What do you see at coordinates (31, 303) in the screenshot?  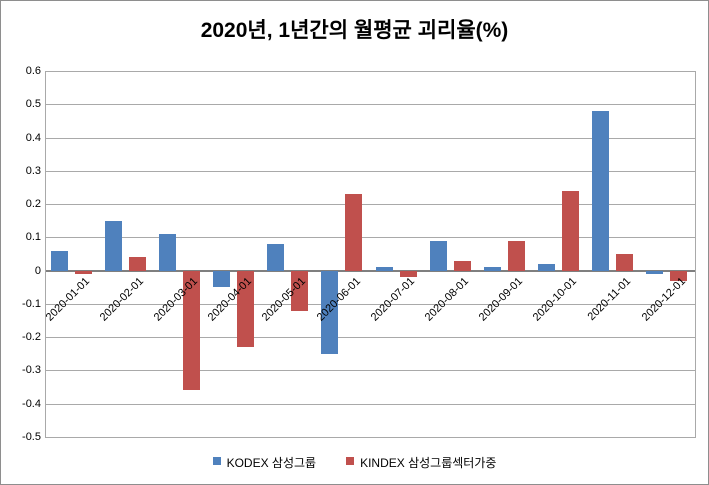 I see `y-tick-label: -0.1` at bounding box center [31, 303].